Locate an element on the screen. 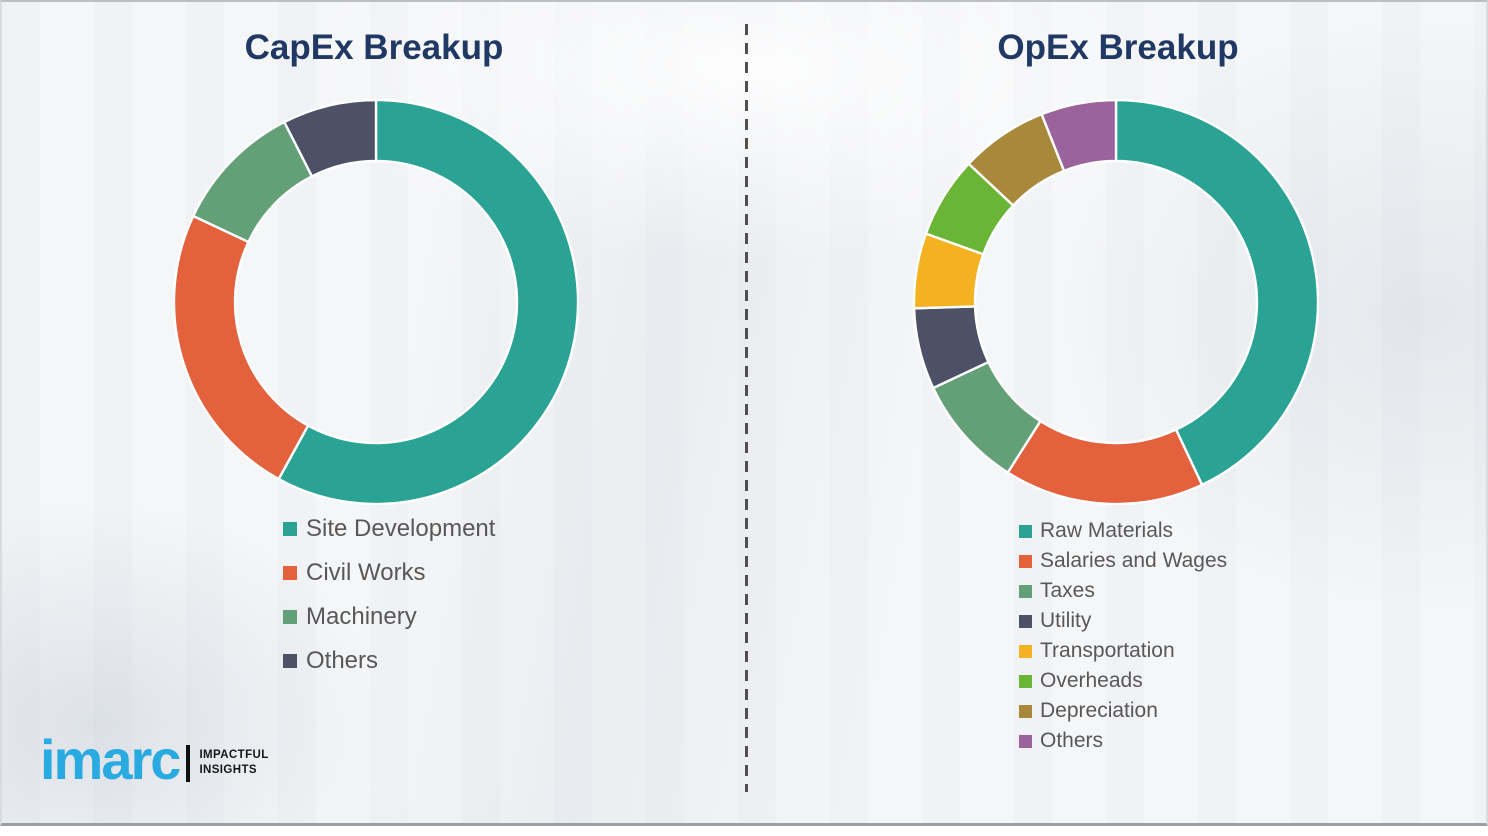  donut-segment-raw-materials is located at coordinates (1216, 292).